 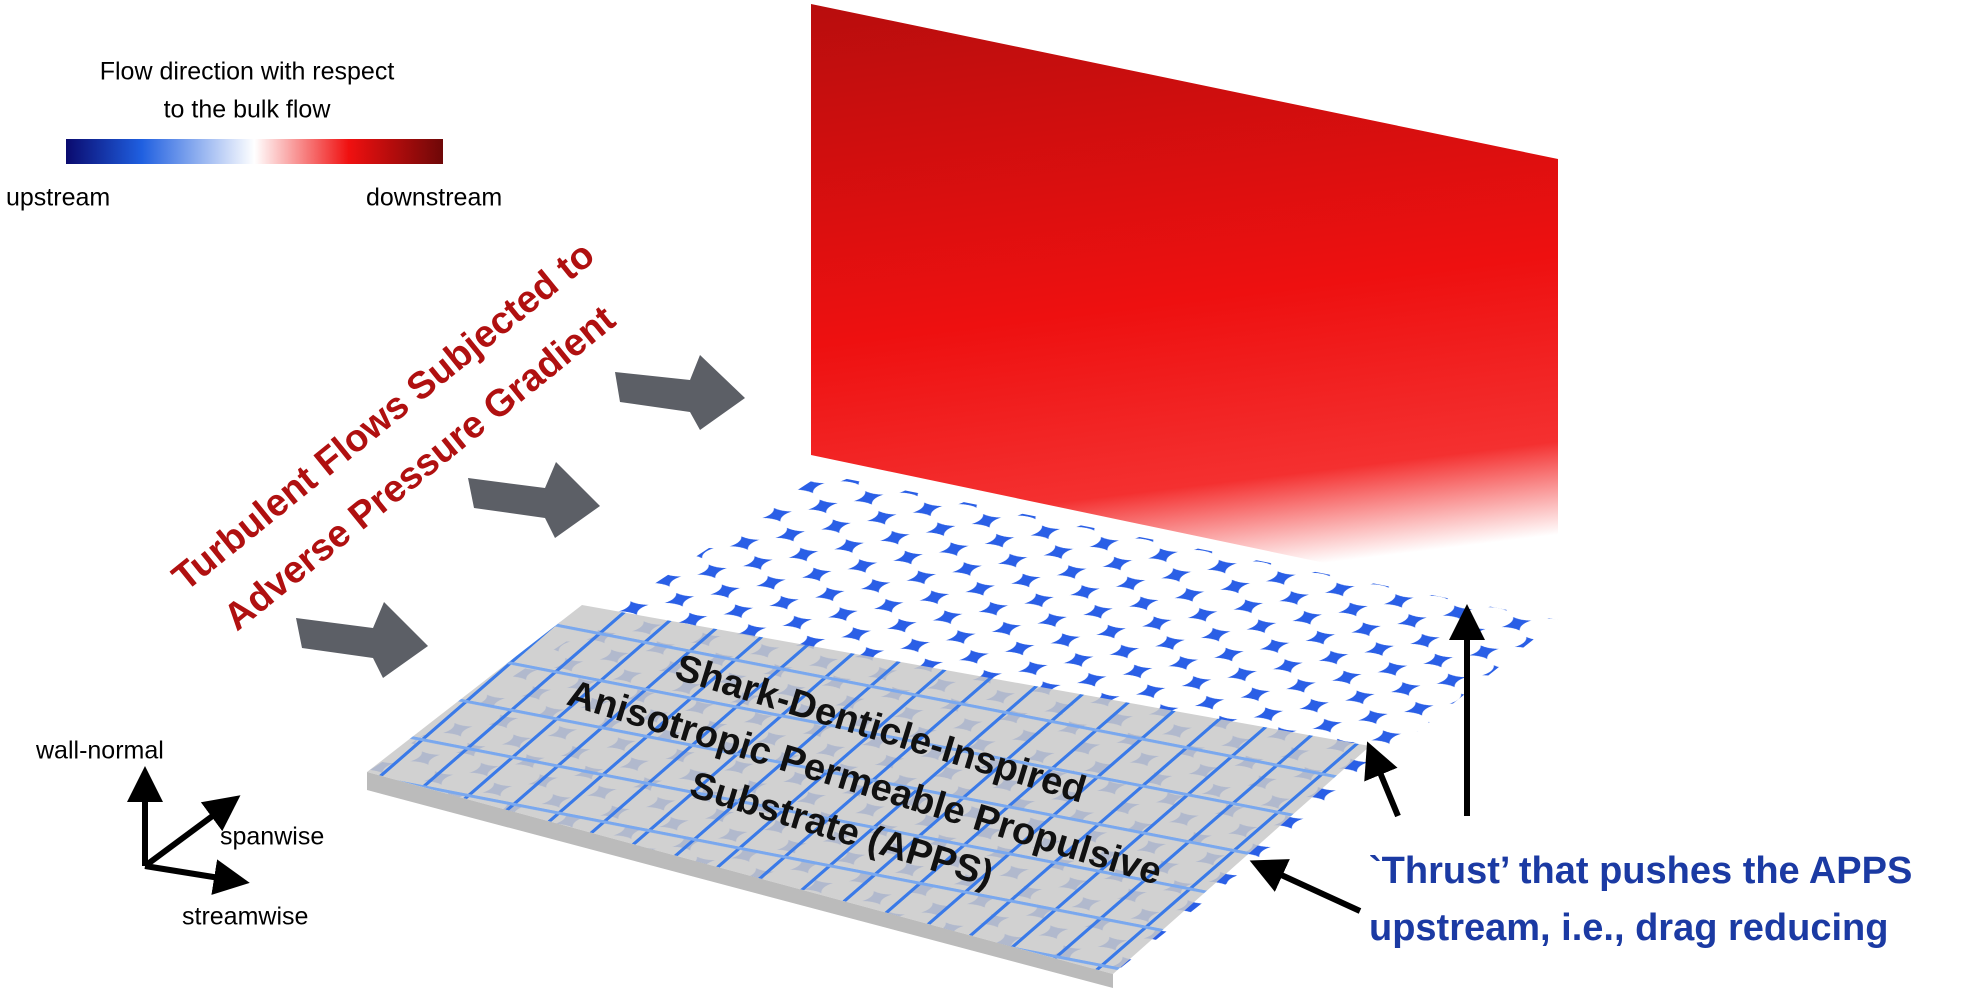 What do you see at coordinates (248, 110) in the screenshot?
I see `colorbar-title: to the bulk flow` at bounding box center [248, 110].